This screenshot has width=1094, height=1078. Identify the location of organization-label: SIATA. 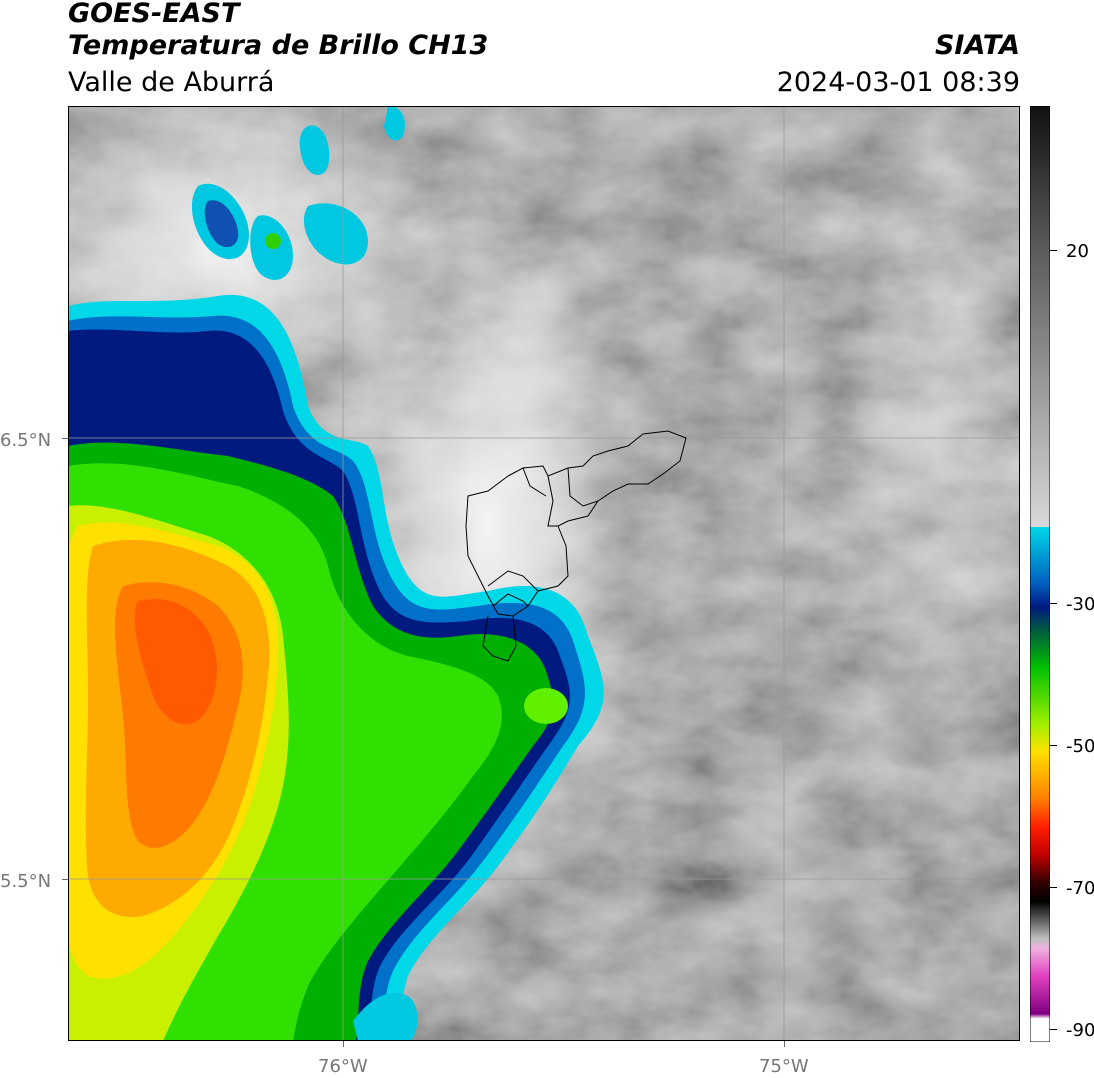
(977, 45).